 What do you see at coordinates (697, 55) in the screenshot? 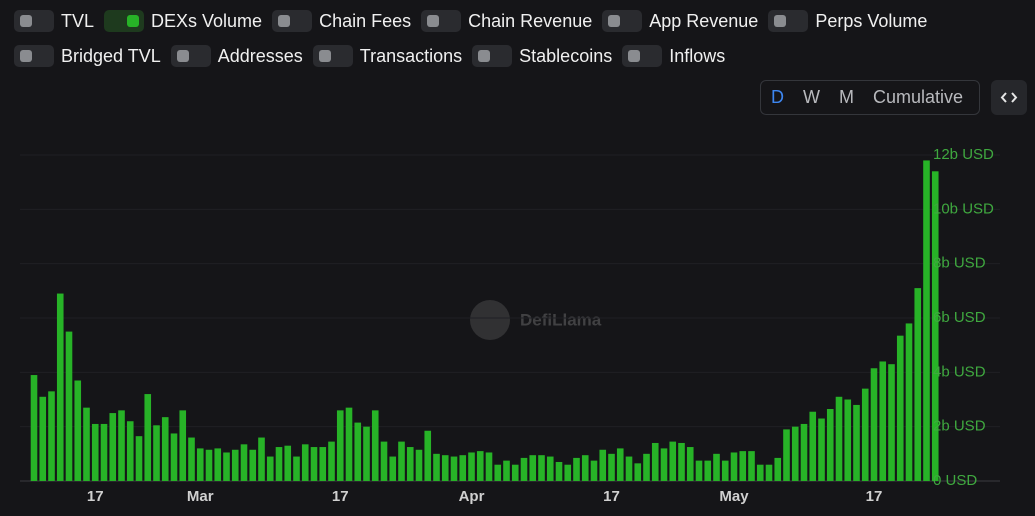
I see `toggle-label: Inflows` at bounding box center [697, 55].